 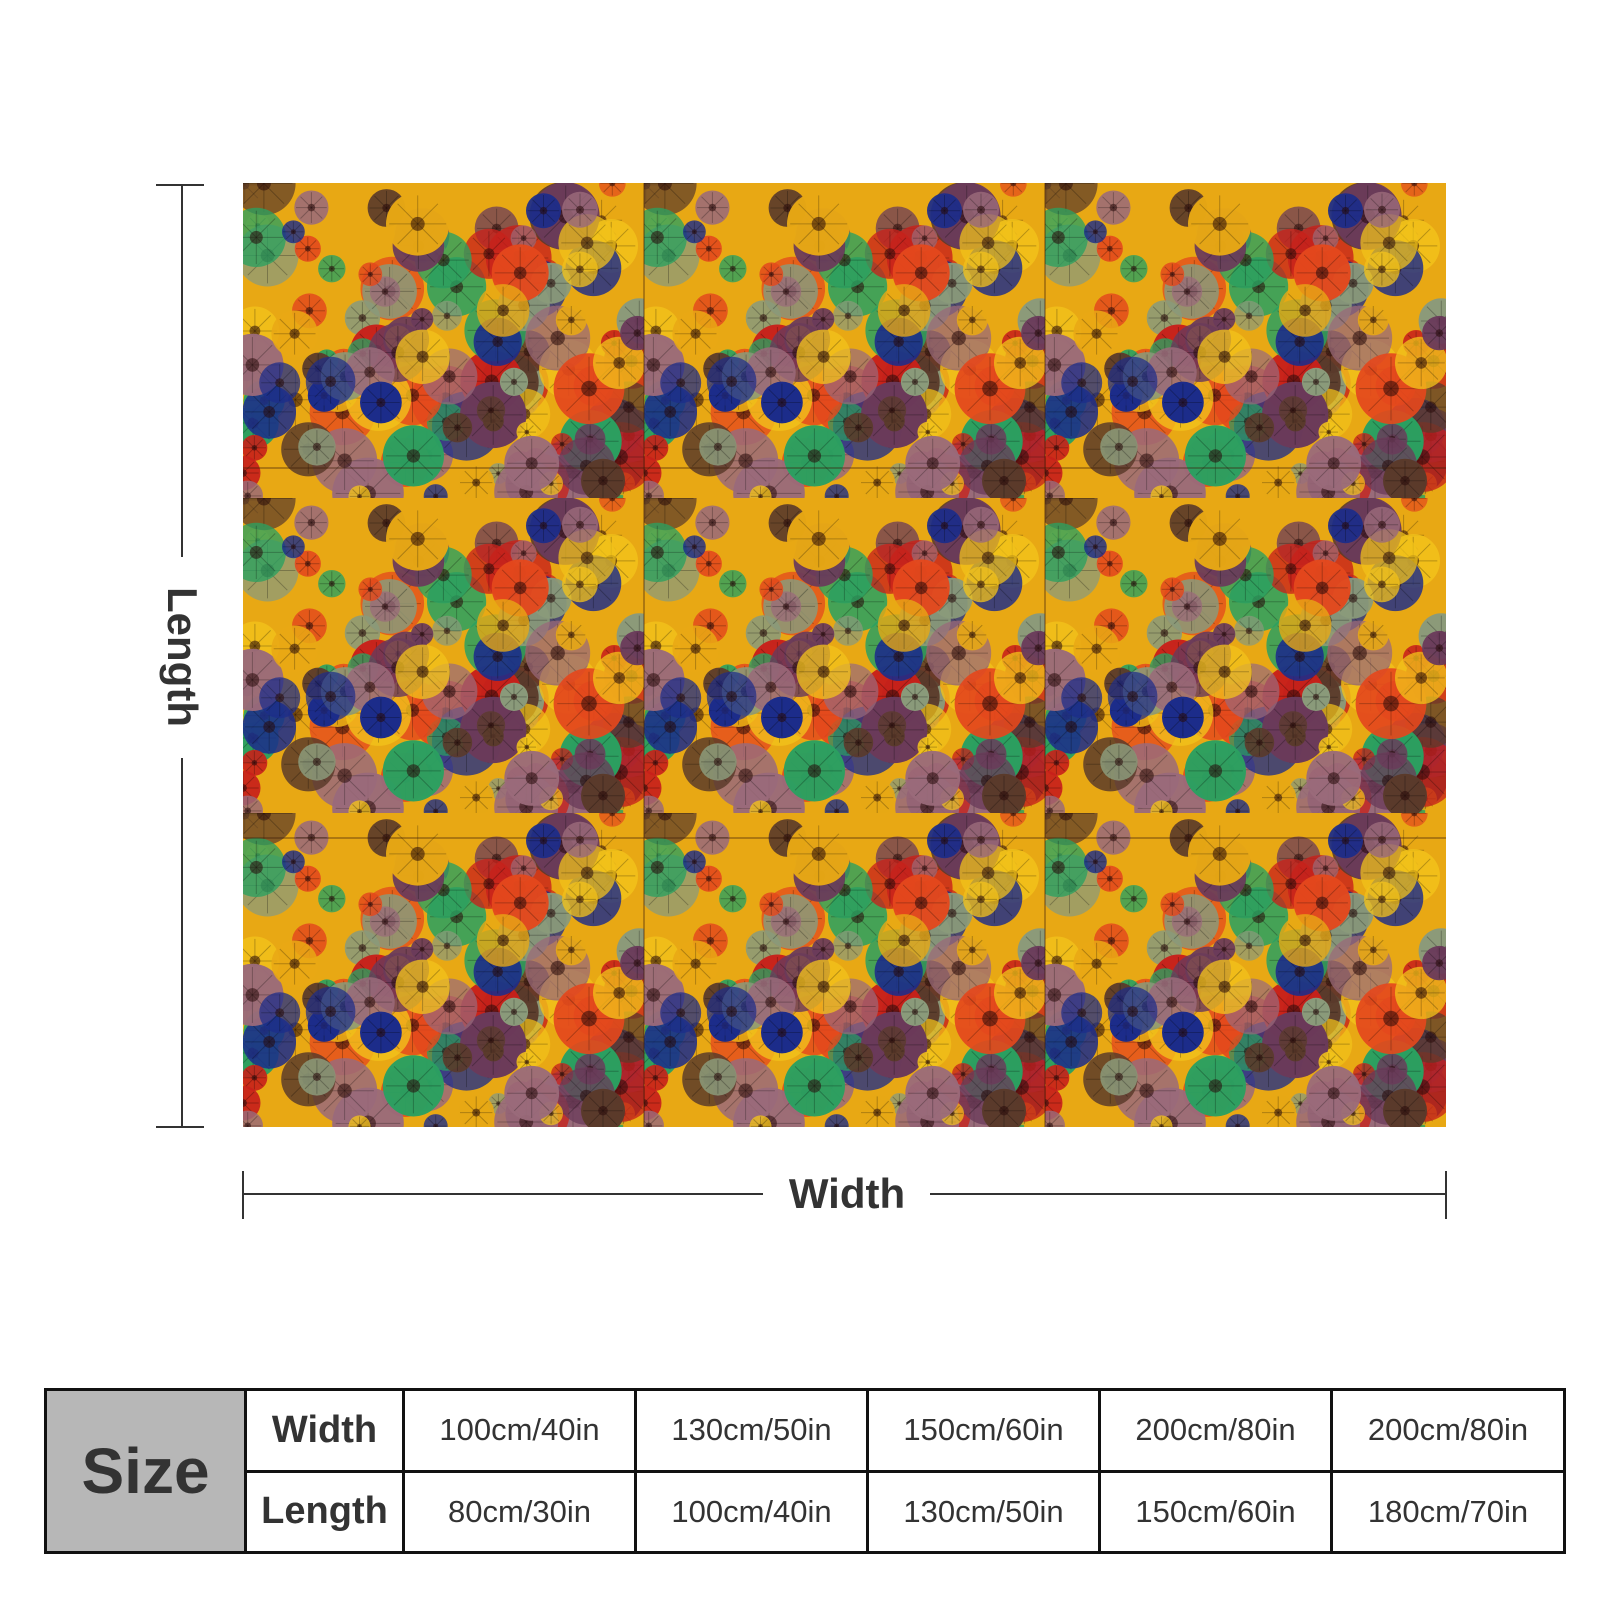 I want to click on length-line-bottom, so click(x=182, y=942).